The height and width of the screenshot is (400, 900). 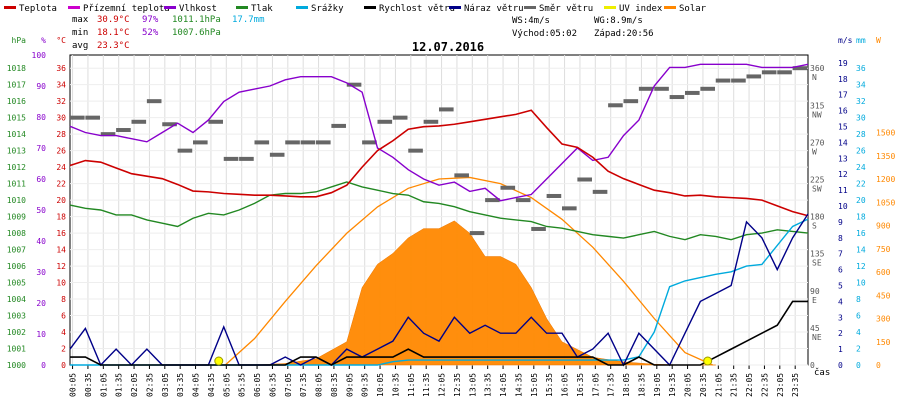 What do you see at coordinates (618, 21) in the screenshot?
I see `wind-gust-summary: WG:8.9m/s` at bounding box center [618, 21].